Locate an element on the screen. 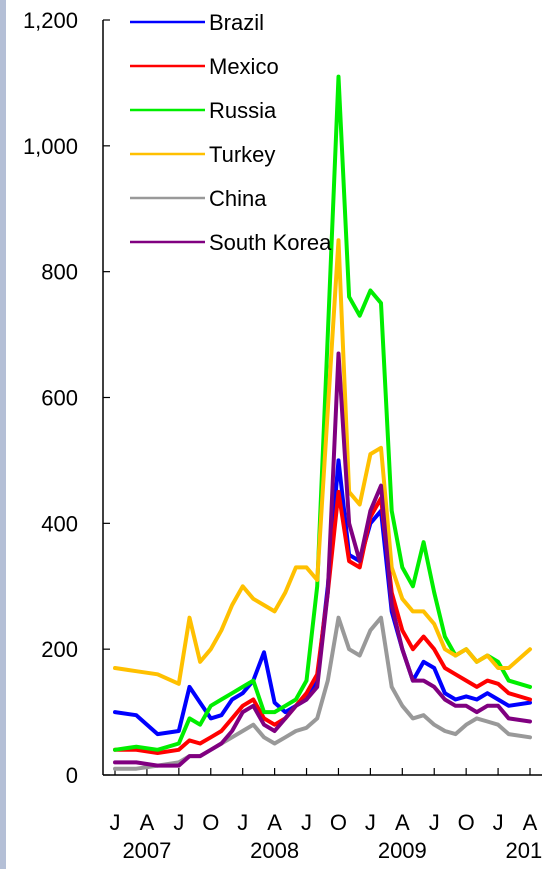 The image size is (542, 869). x-tick-year-label: 2009 is located at coordinates (402, 850).